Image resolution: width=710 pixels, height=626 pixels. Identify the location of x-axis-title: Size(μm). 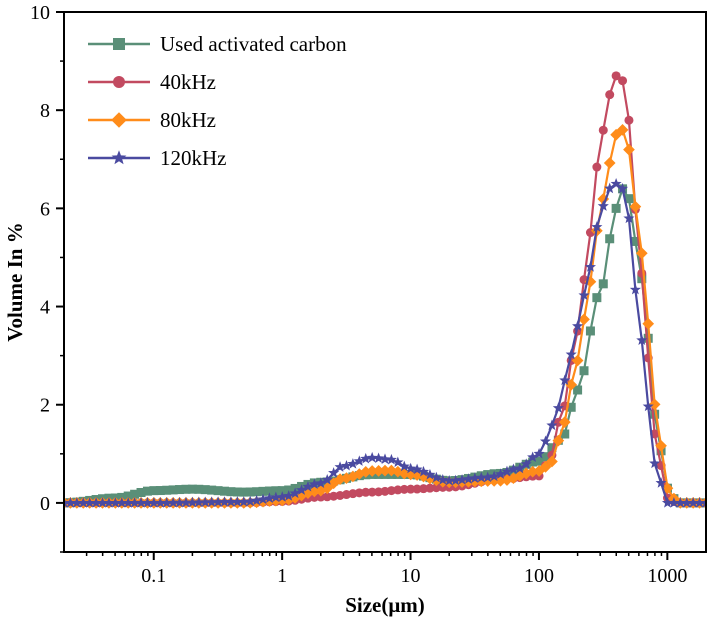
(385, 605).